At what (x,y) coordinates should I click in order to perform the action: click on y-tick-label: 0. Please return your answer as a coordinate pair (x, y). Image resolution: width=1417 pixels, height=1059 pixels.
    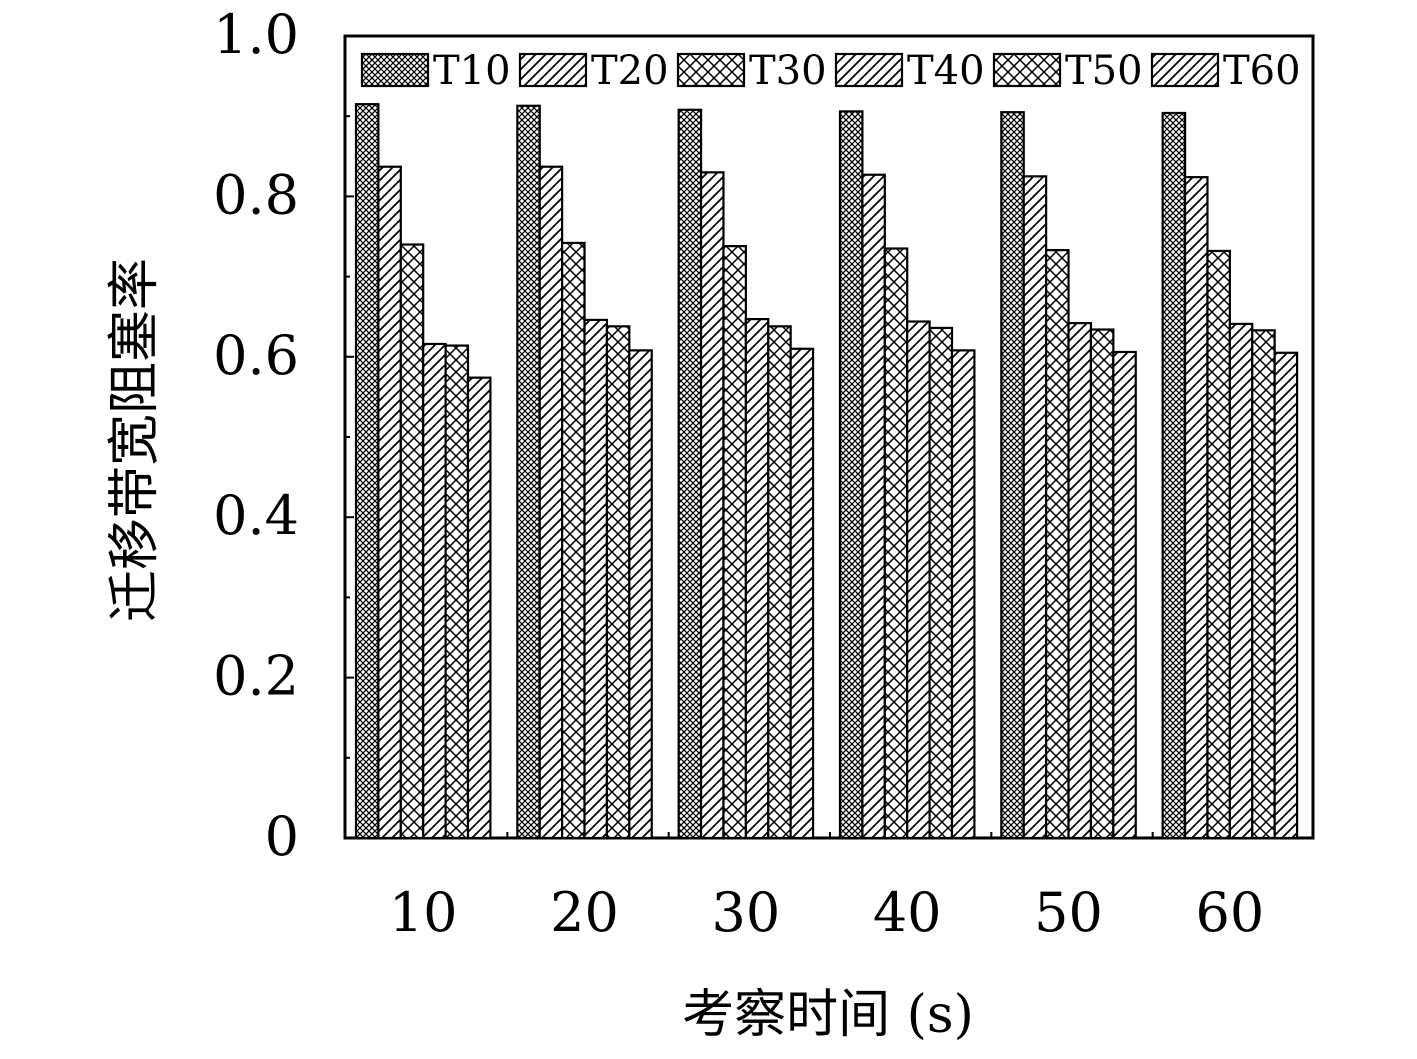
    Looking at the image, I should click on (282, 836).